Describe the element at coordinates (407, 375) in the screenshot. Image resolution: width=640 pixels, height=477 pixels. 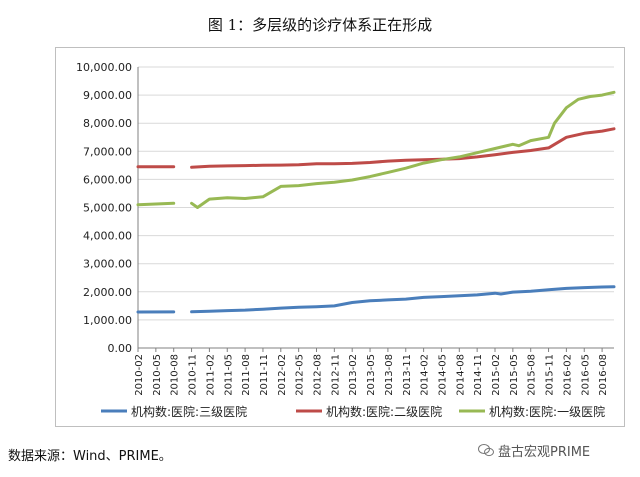
I see `x-tick-label: 2013-11` at that location.